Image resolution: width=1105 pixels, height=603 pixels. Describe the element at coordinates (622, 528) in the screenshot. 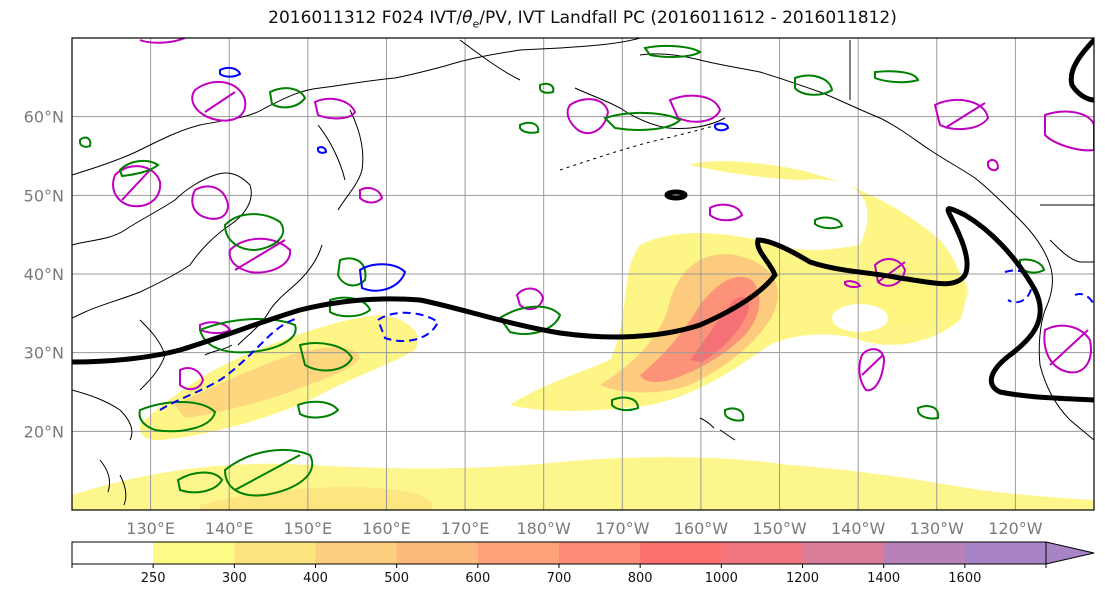

I see `longitude-tick-label: 170°W` at that location.